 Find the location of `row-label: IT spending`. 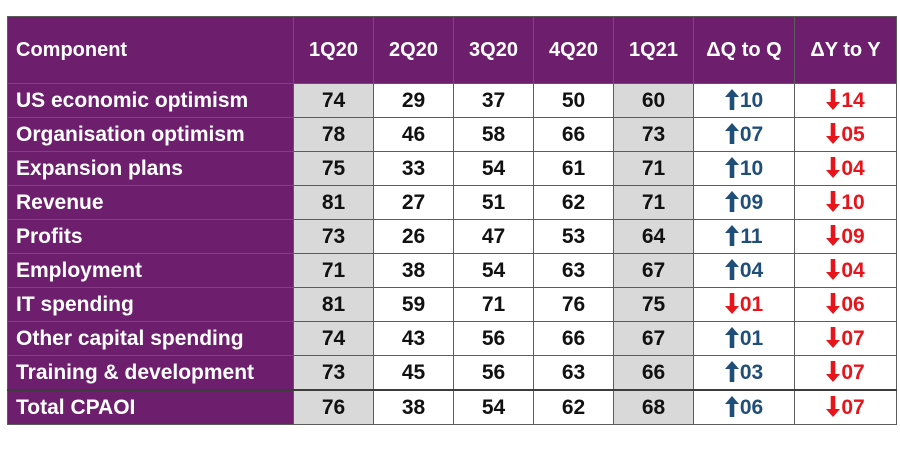

row-label: IT spending is located at coordinates (150, 304).